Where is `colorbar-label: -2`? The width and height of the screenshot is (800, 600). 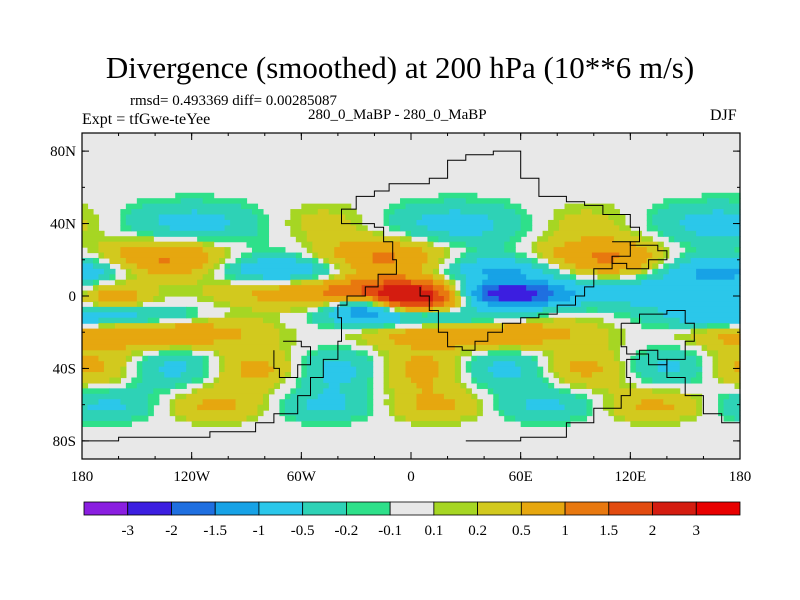 colorbar-label: -2 is located at coordinates (171, 531).